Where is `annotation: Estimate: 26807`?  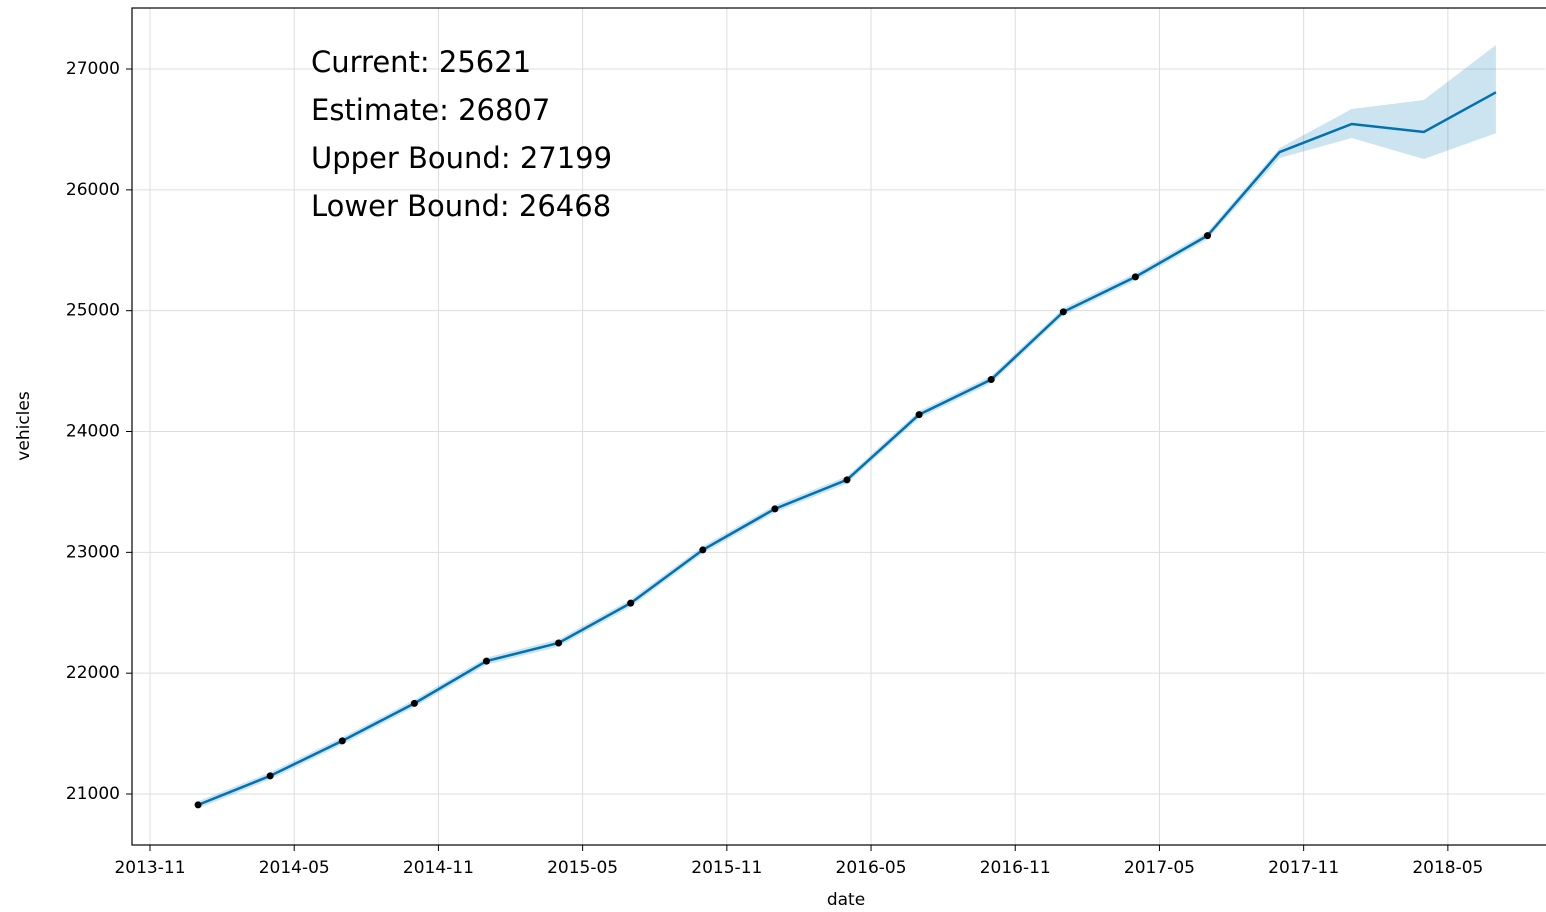
annotation: Estimate: 26807 is located at coordinates (430, 110).